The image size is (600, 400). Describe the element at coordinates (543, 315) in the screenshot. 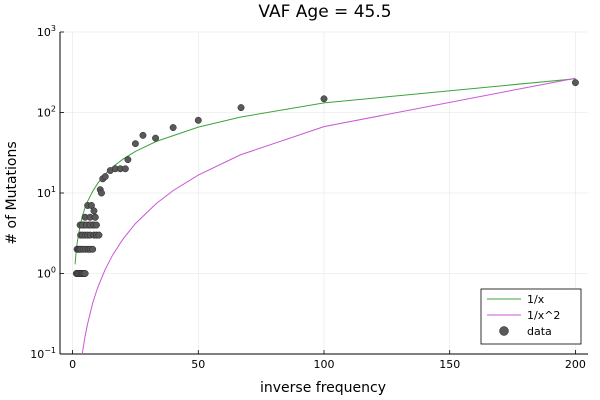

I see `legend-label-1-x-2: 1/x^2` at that location.